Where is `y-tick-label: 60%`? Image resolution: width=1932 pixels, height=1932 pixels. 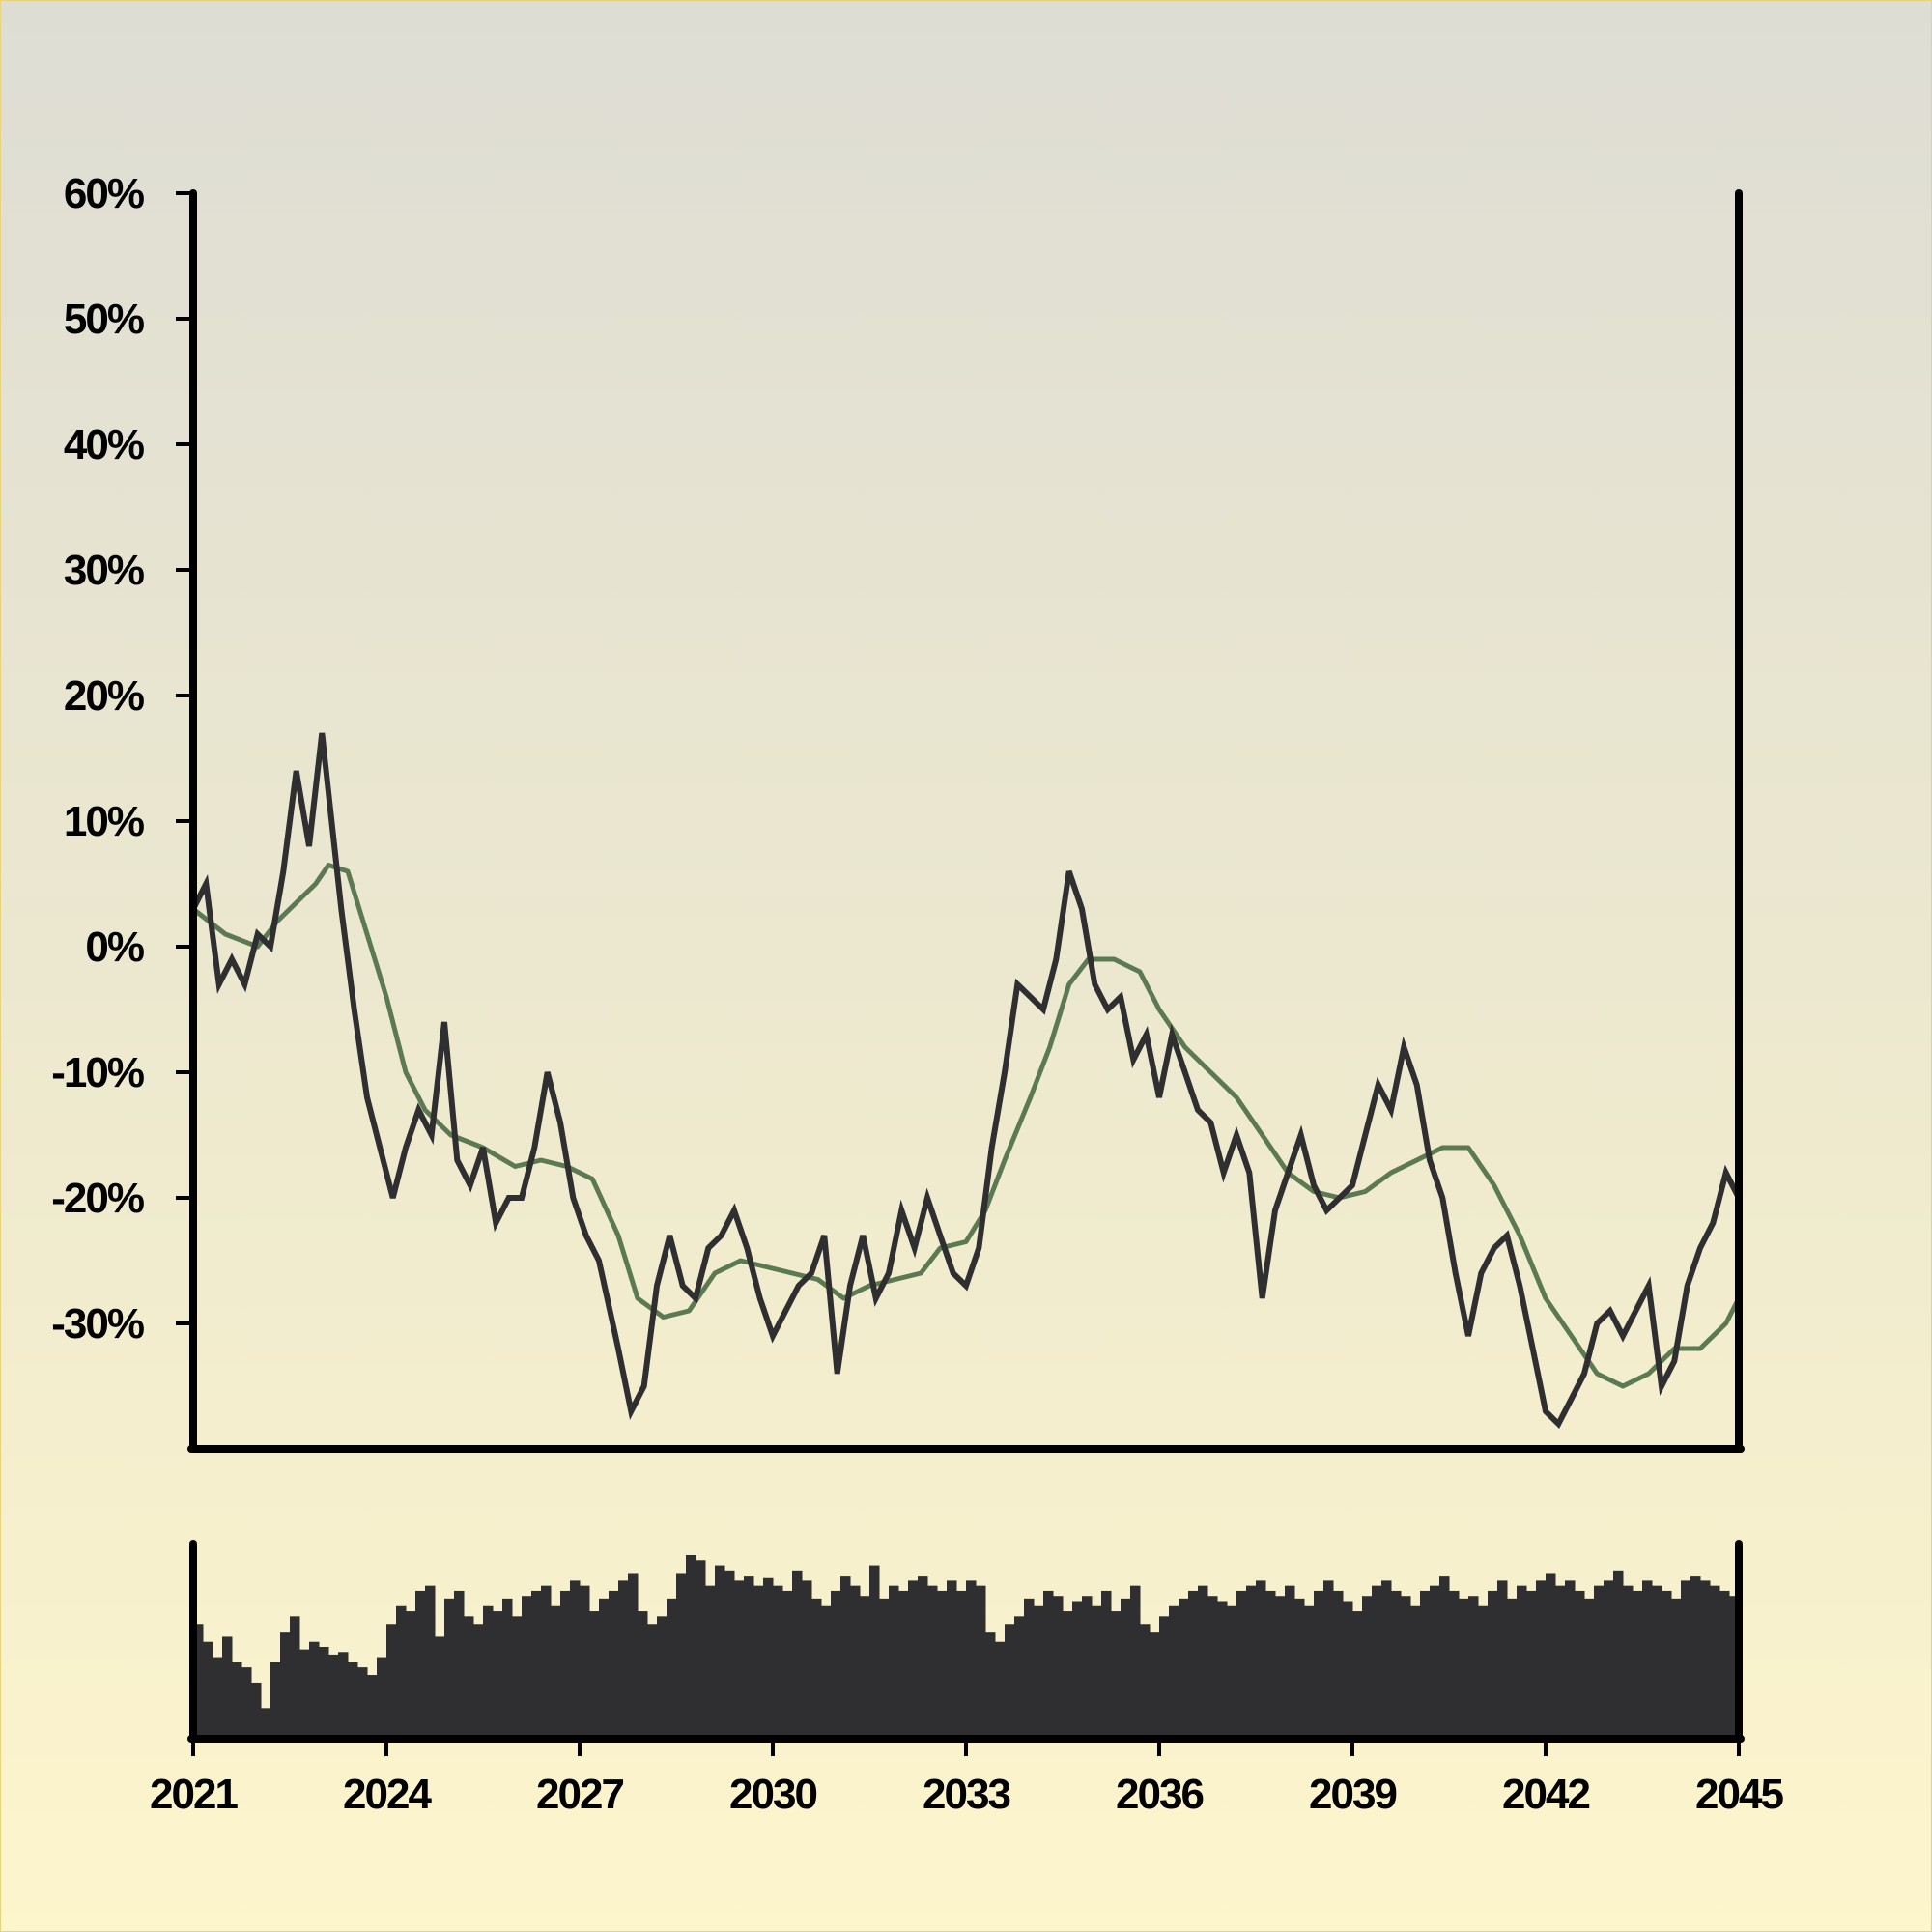
y-tick-label: 60% is located at coordinates (104, 193).